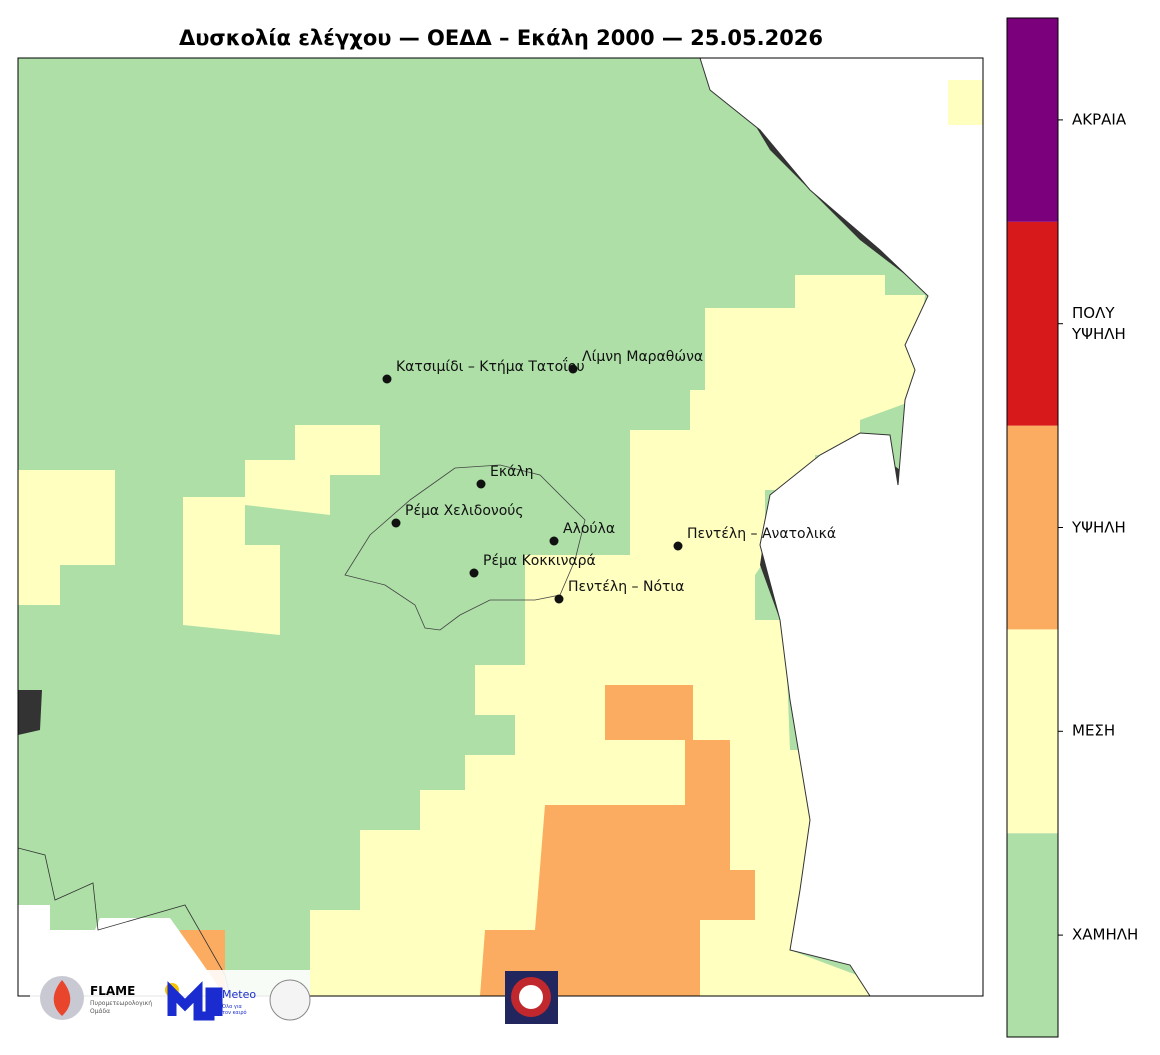  I want to click on meteo-logo, so click(195, 1001).